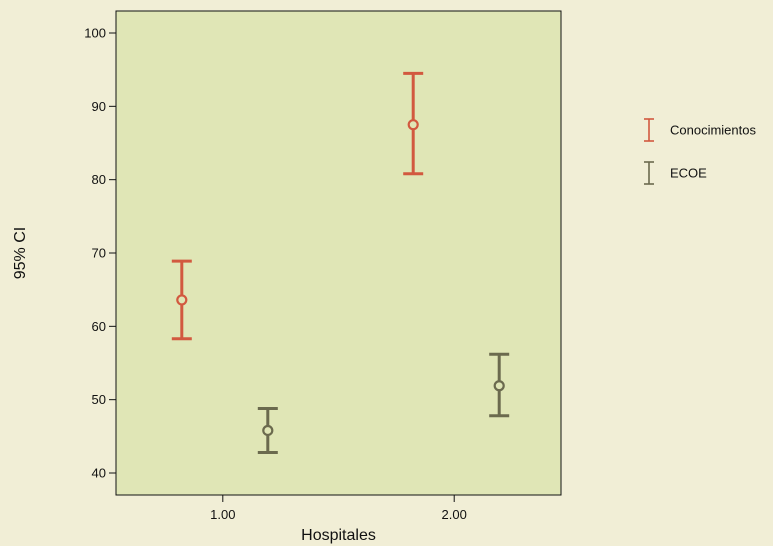 Image resolution: width=773 pixels, height=546 pixels. I want to click on y-axis-title: 95% CI, so click(20, 253).